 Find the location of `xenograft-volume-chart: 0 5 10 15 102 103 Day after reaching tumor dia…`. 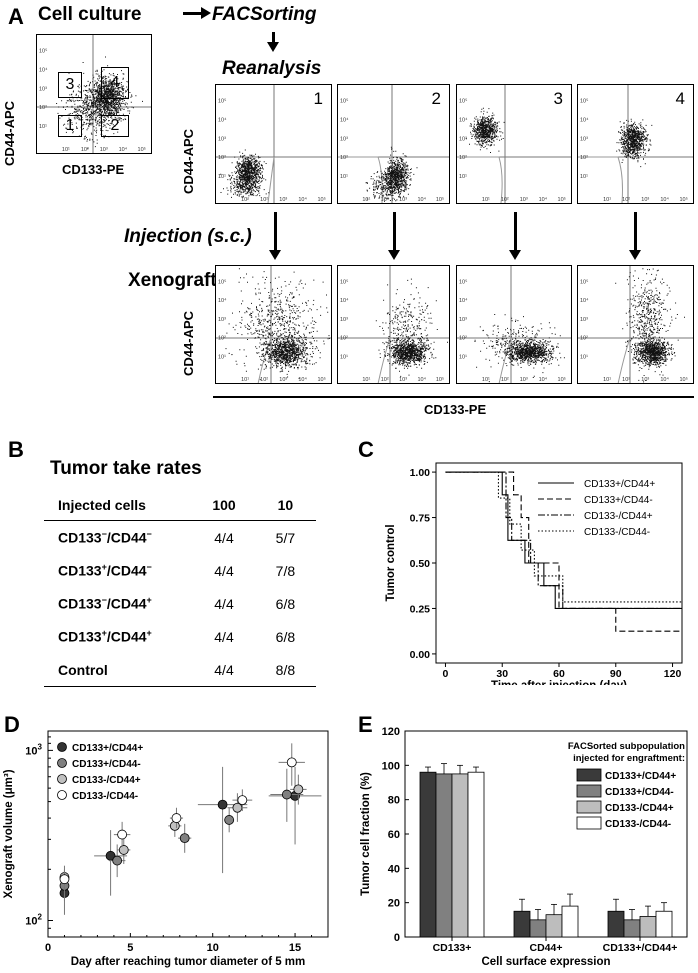

xenograft-volume-chart: 0 5 10 15 102 103 Day after reaching tumor dia… is located at coordinates (166, 849).